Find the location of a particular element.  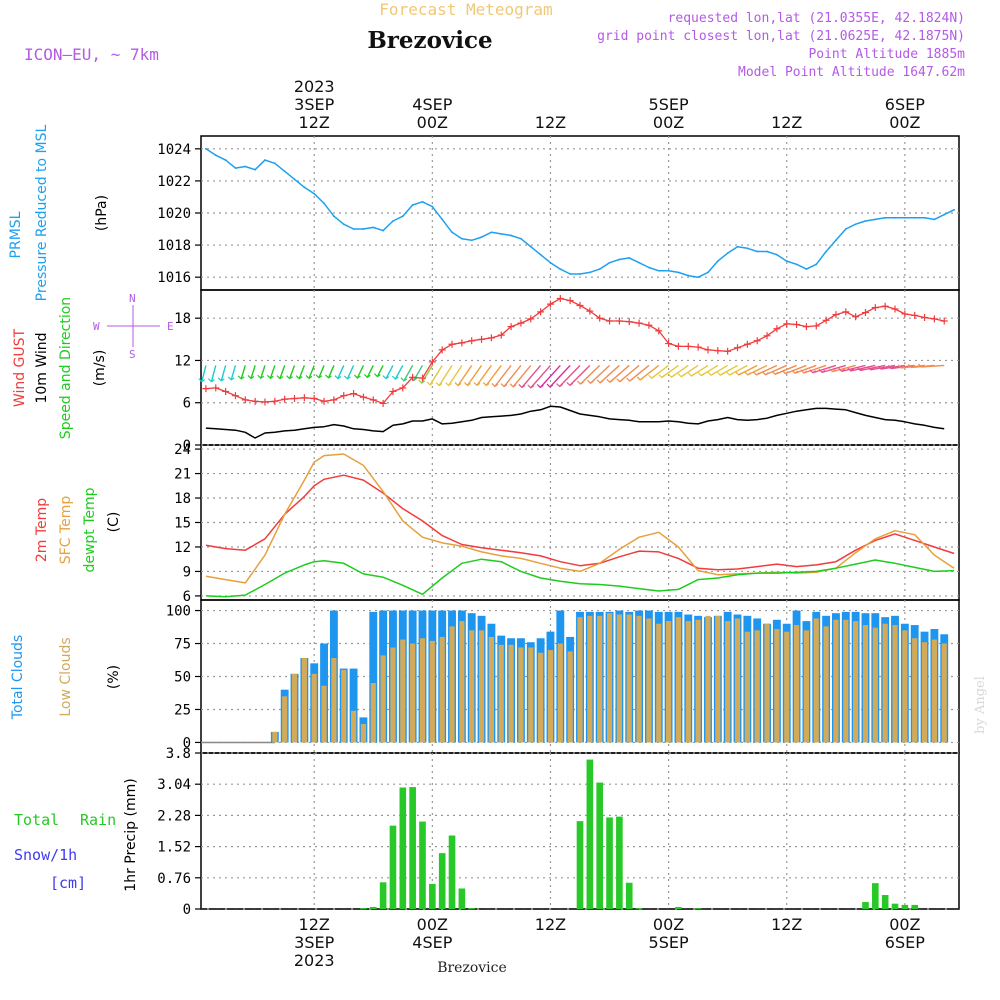

product-title: Forecast Meteogram is located at coordinates (465, 9).